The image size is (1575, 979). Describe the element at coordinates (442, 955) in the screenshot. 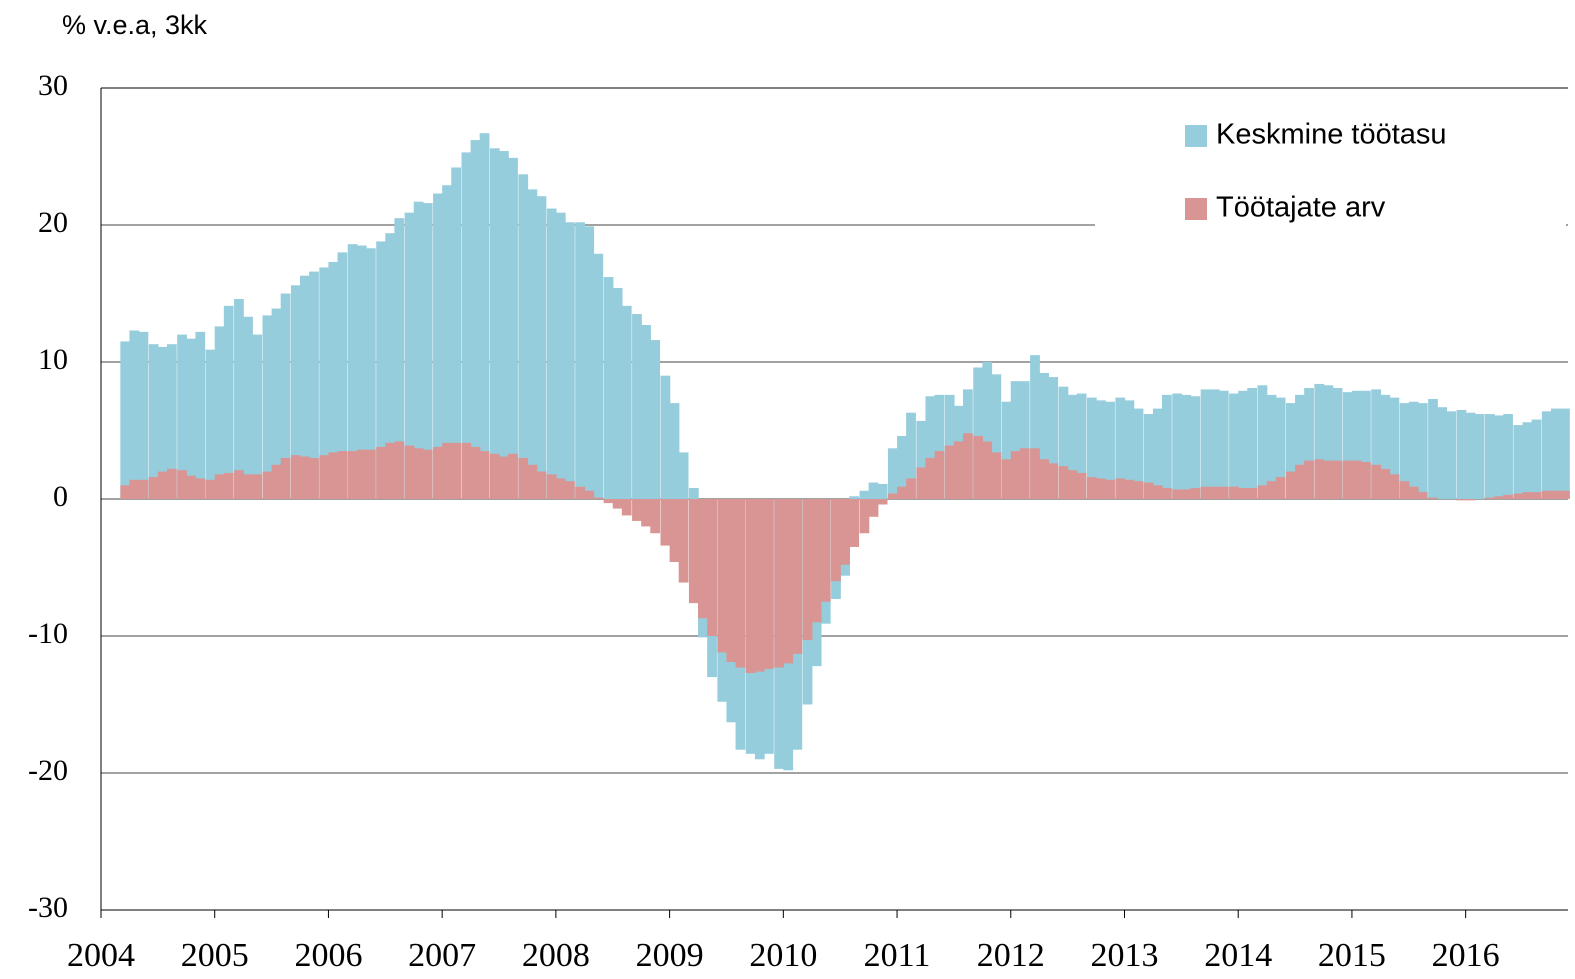

I see `x-tick-label: 2007` at that location.